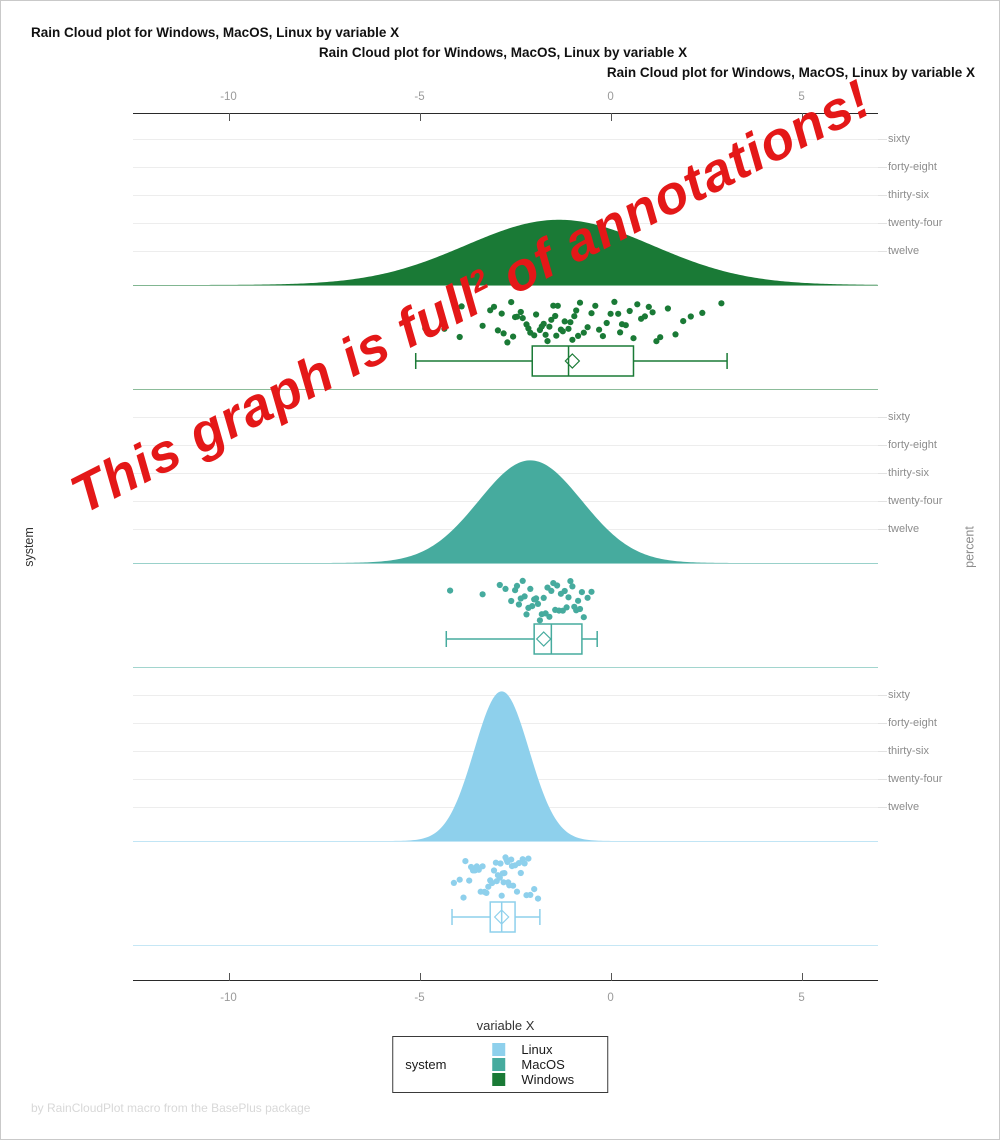 The height and width of the screenshot is (1140, 1000). What do you see at coordinates (505, 1025) in the screenshot?
I see `x-axis-label: variable X` at bounding box center [505, 1025].